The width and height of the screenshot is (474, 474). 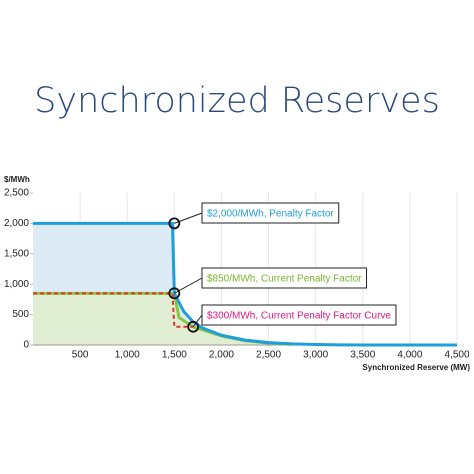 I want to click on area, so click(x=163, y=319).